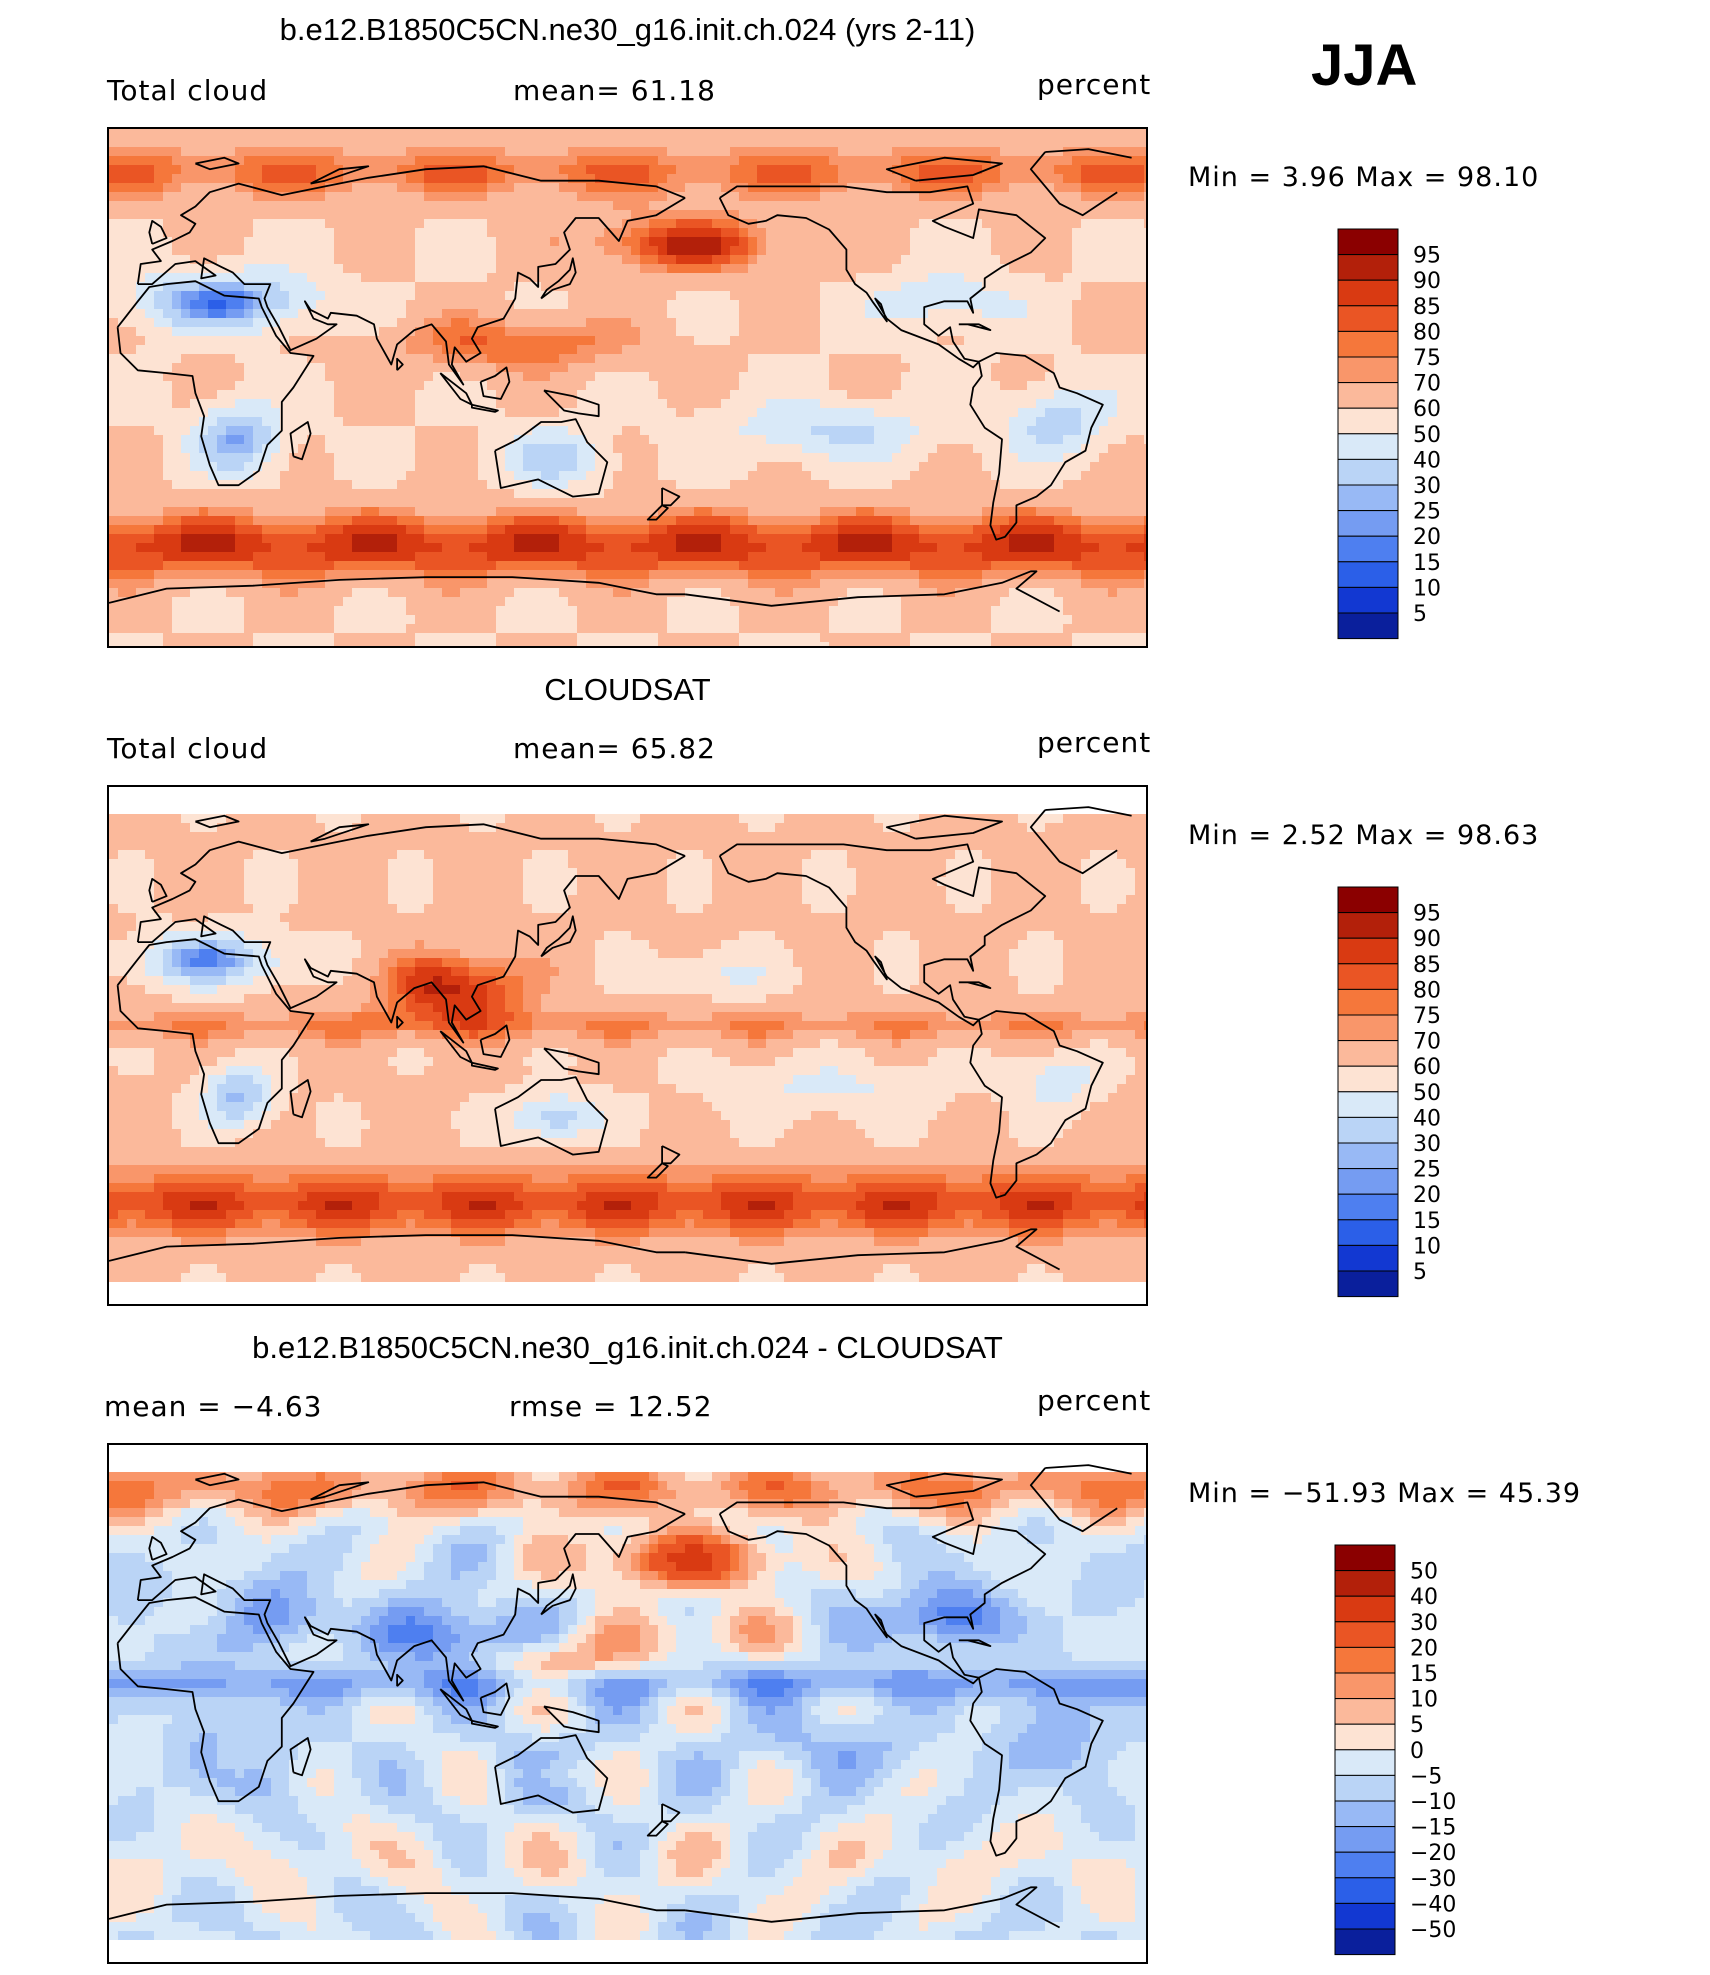 The width and height of the screenshot is (1710, 1975). Describe the element at coordinates (1427, 1067) in the screenshot. I see `panel2-colorbar-tick-label: 60` at that location.